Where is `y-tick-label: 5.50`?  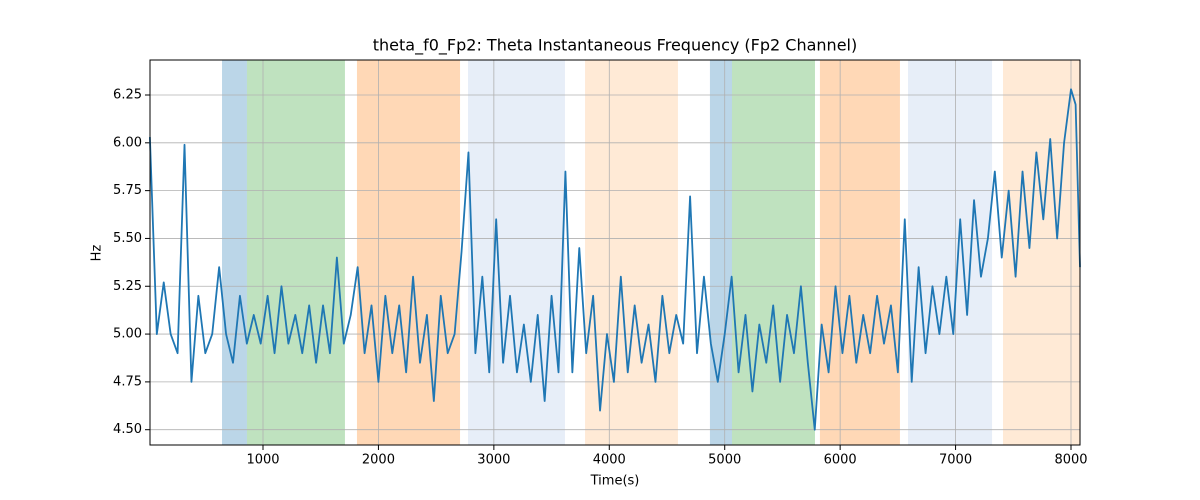
y-tick-label: 5.50 is located at coordinates (127, 238).